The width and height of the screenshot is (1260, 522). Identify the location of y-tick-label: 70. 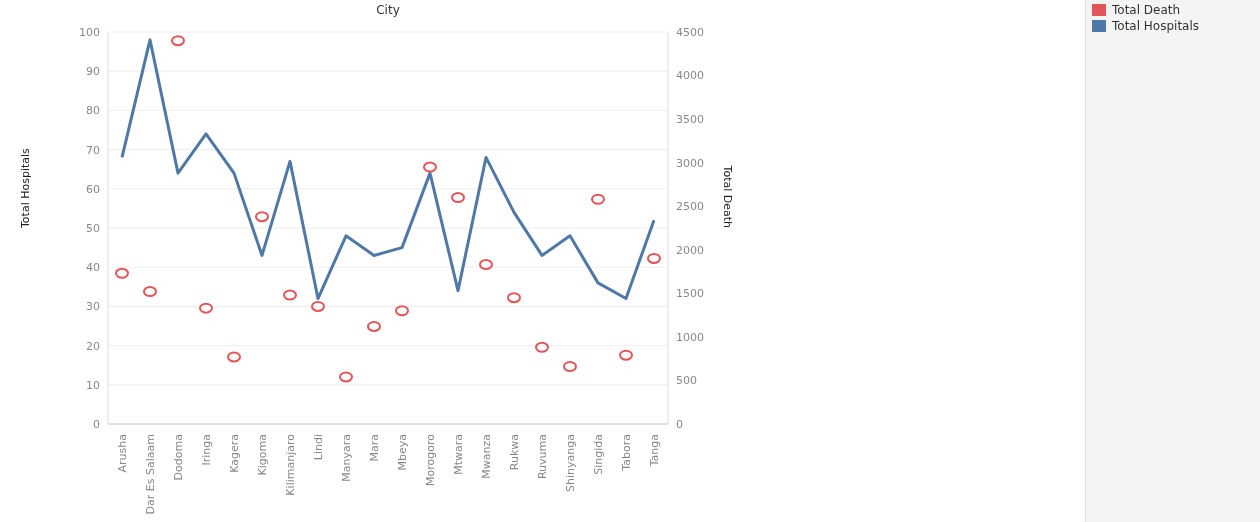
(93, 150).